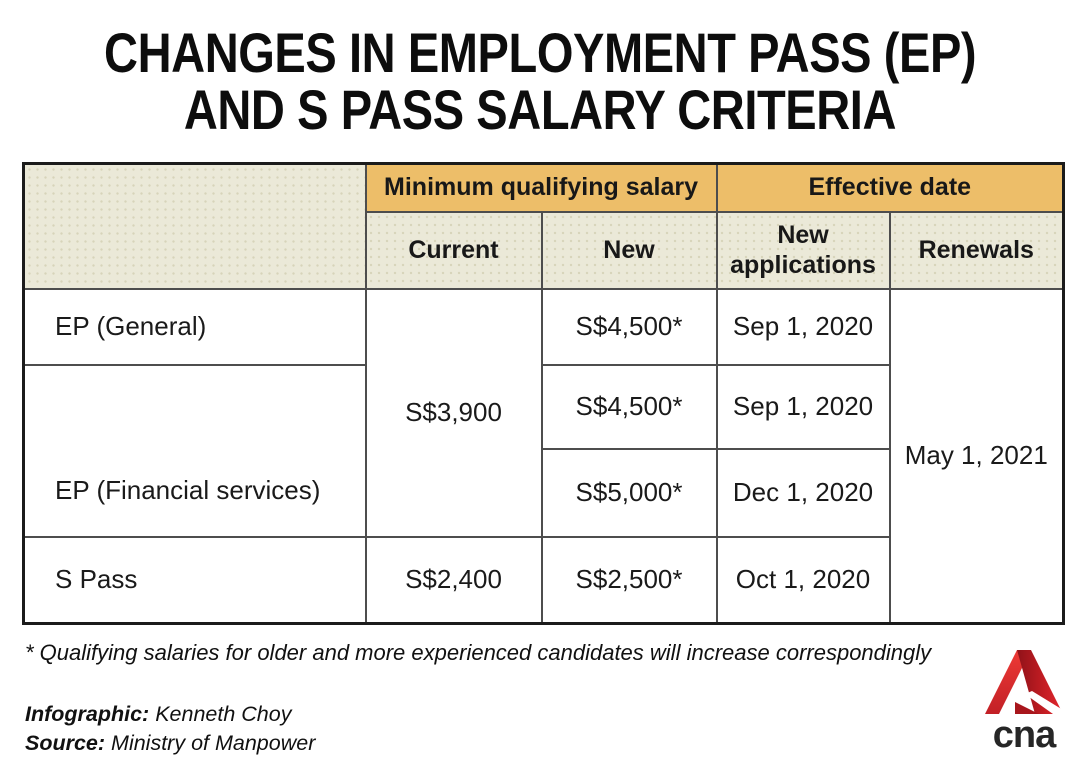 The height and width of the screenshot is (776, 1080). Describe the element at coordinates (629, 250) in the screenshot. I see `column-header-new: New` at that location.